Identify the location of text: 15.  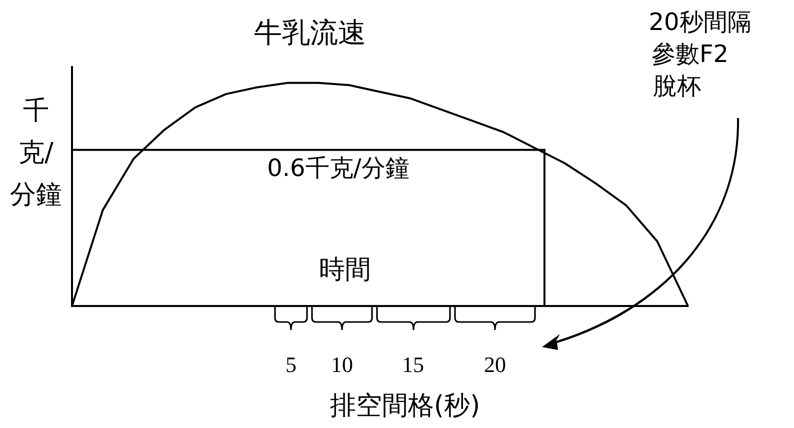
(413, 364).